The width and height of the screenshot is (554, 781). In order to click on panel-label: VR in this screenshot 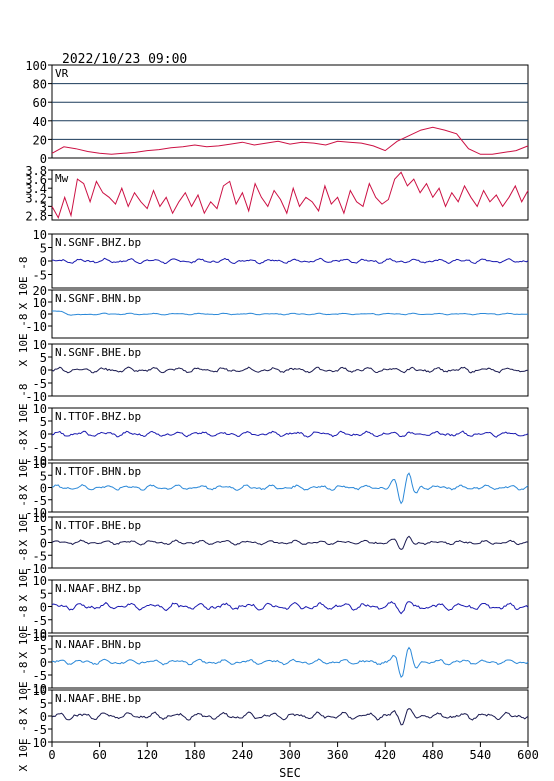, I will do `click(62, 73)`.